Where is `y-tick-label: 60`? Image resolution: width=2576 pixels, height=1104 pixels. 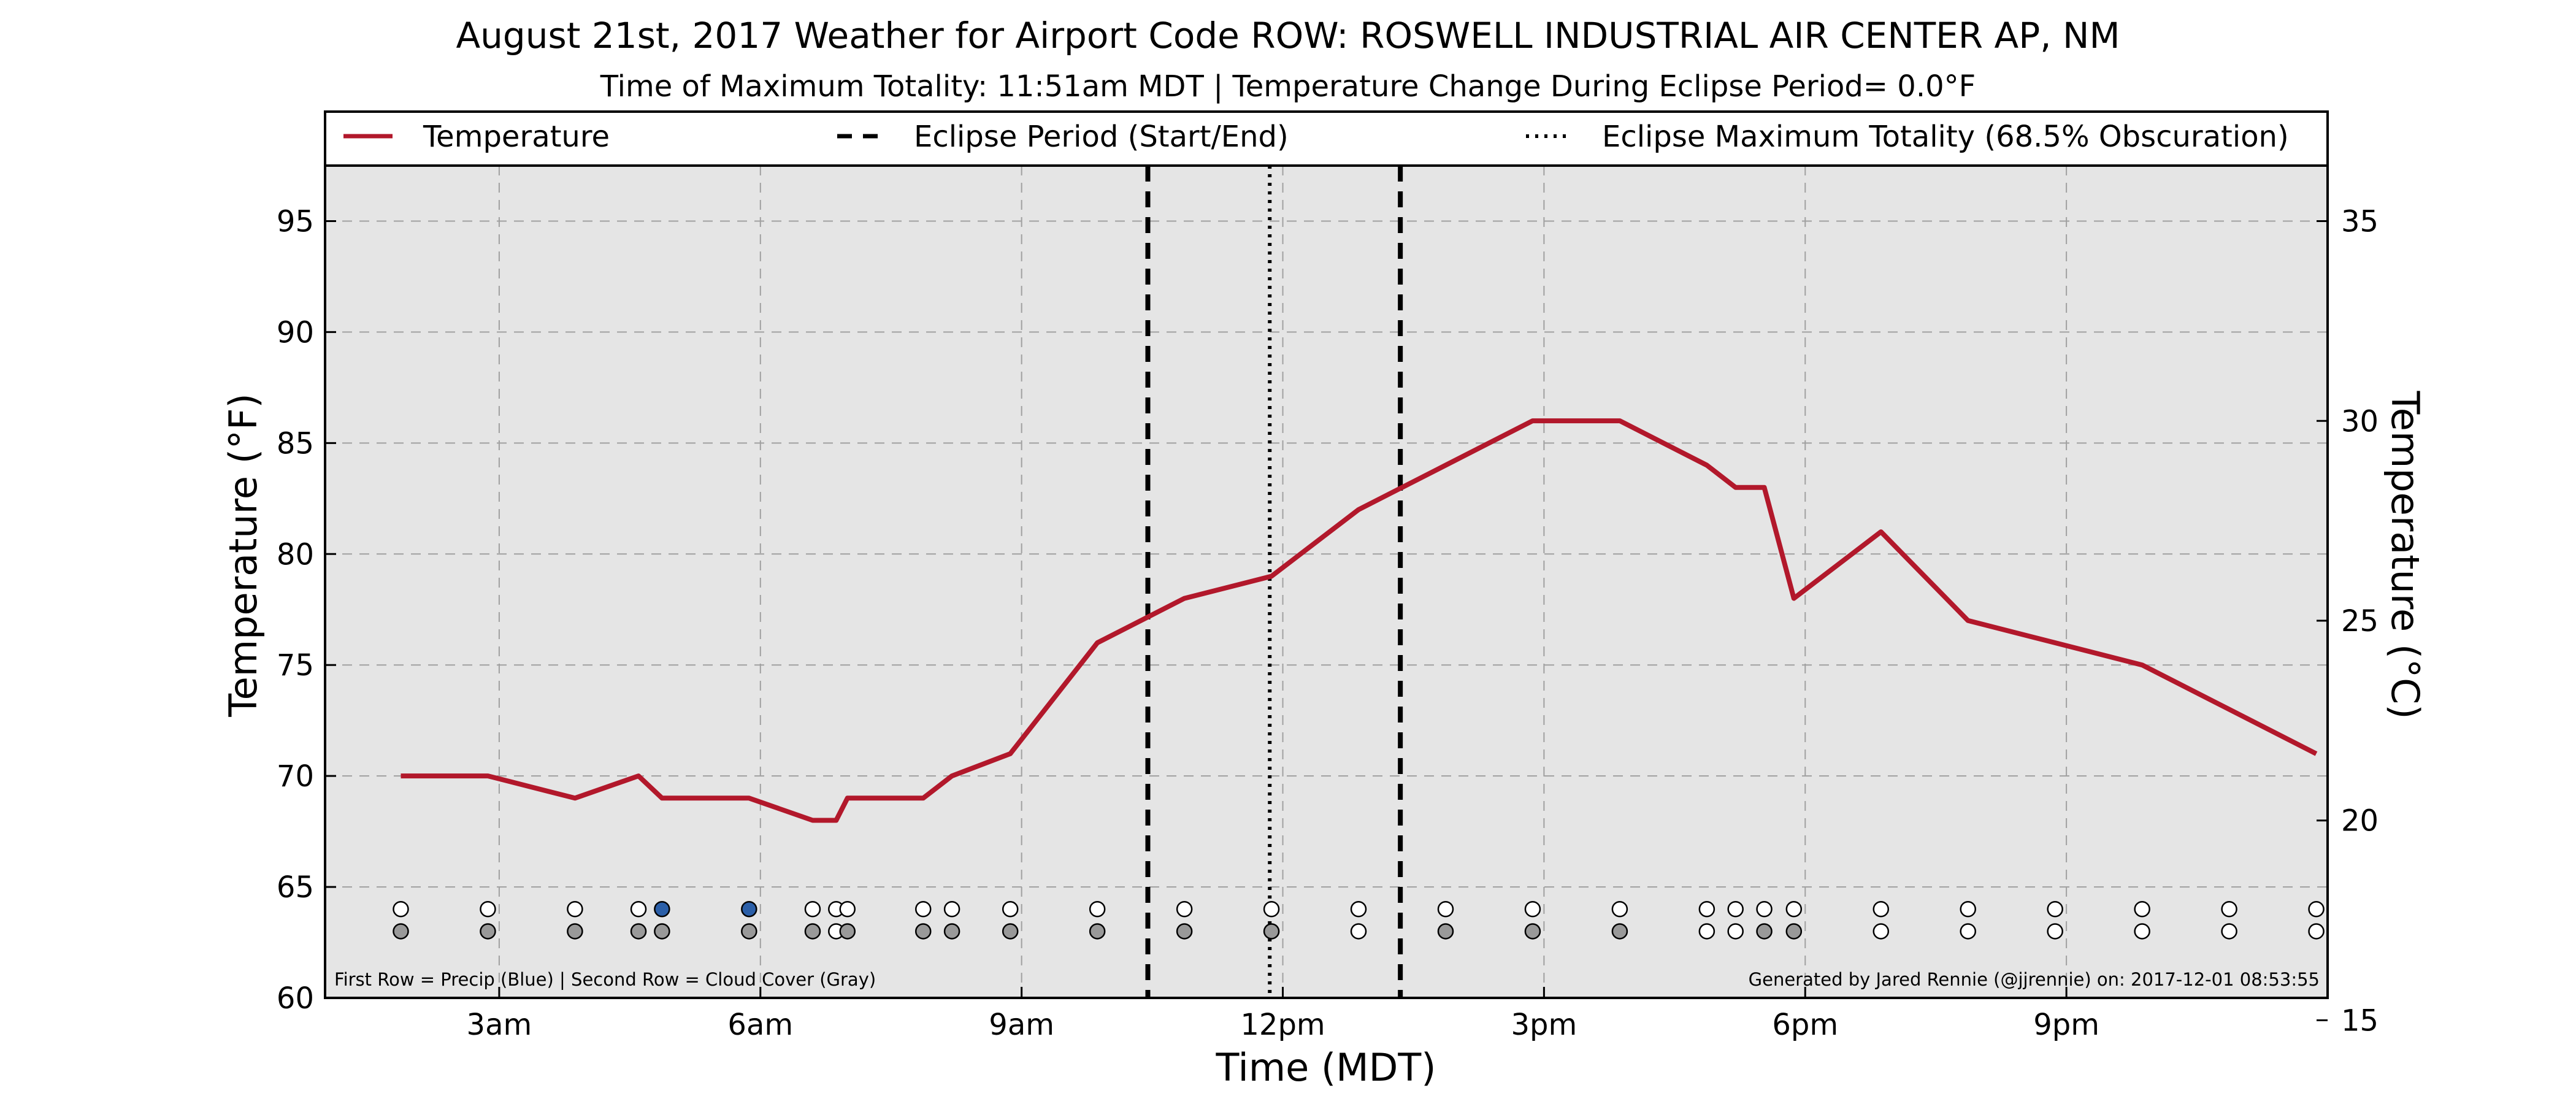
y-tick-label: 60 is located at coordinates (295, 998).